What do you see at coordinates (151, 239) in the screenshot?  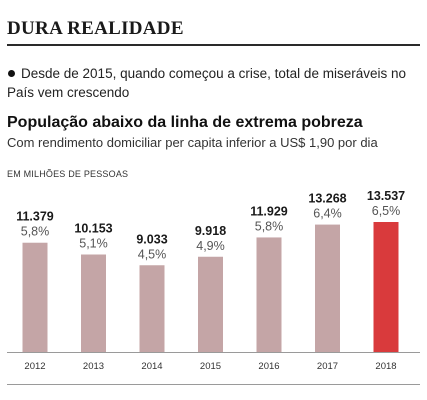 I see `value-label-2014: 9.033` at bounding box center [151, 239].